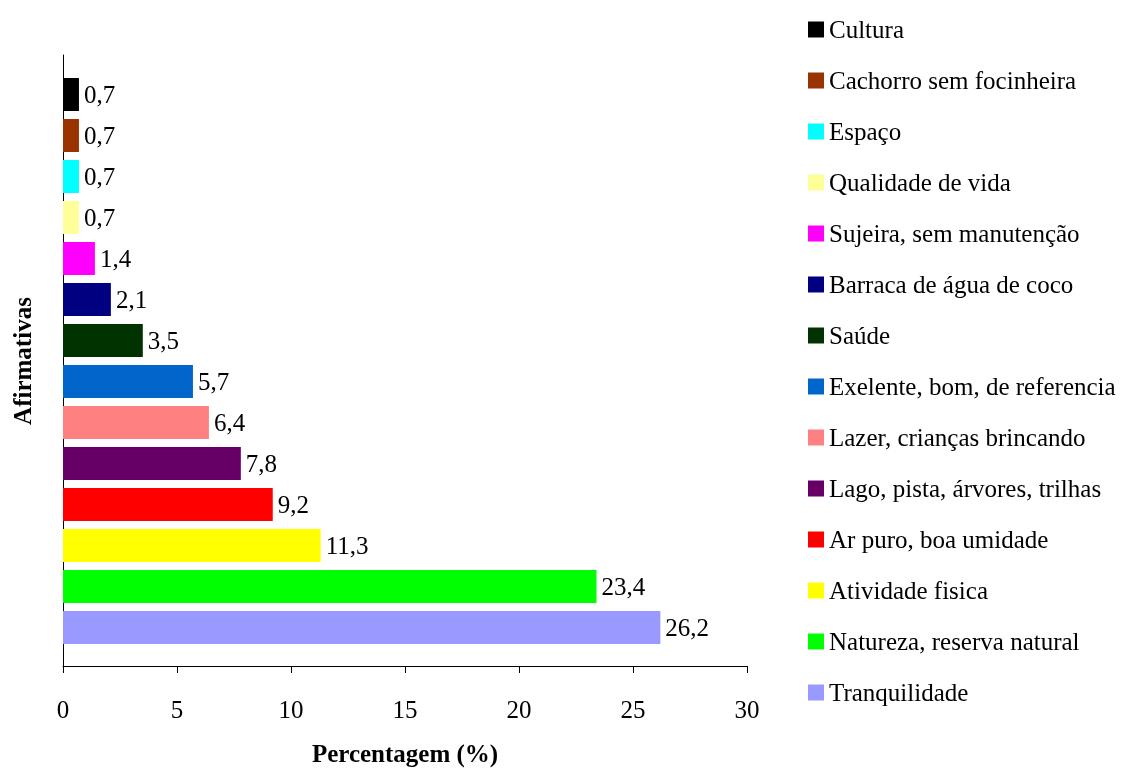  What do you see at coordinates (213, 381) in the screenshot?
I see `data-label: 5,7` at bounding box center [213, 381].